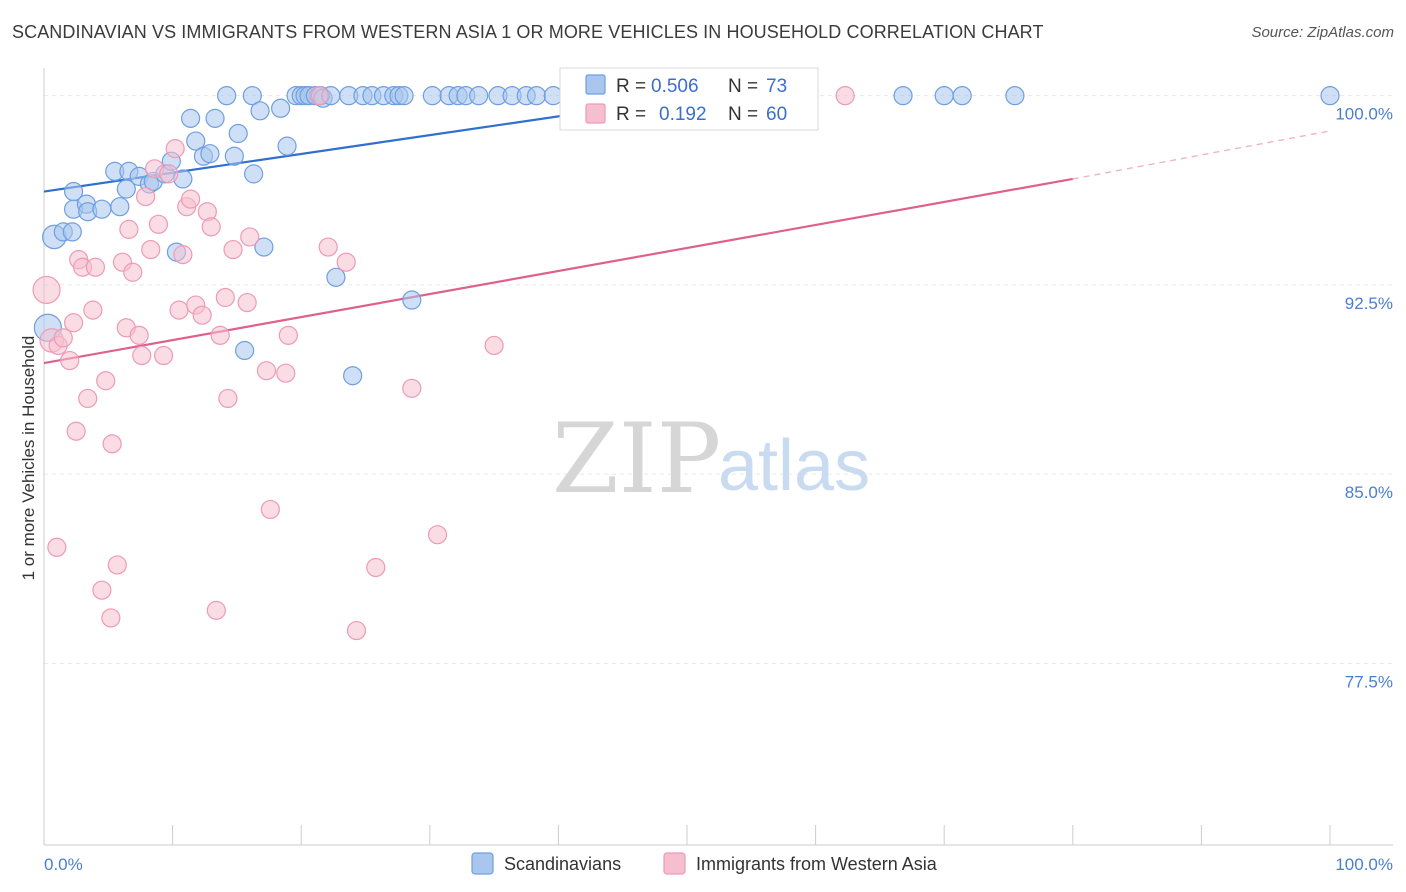 This screenshot has height=892, width=1406. I want to click on stats-r-value-1: 0.506, so click(675, 86).